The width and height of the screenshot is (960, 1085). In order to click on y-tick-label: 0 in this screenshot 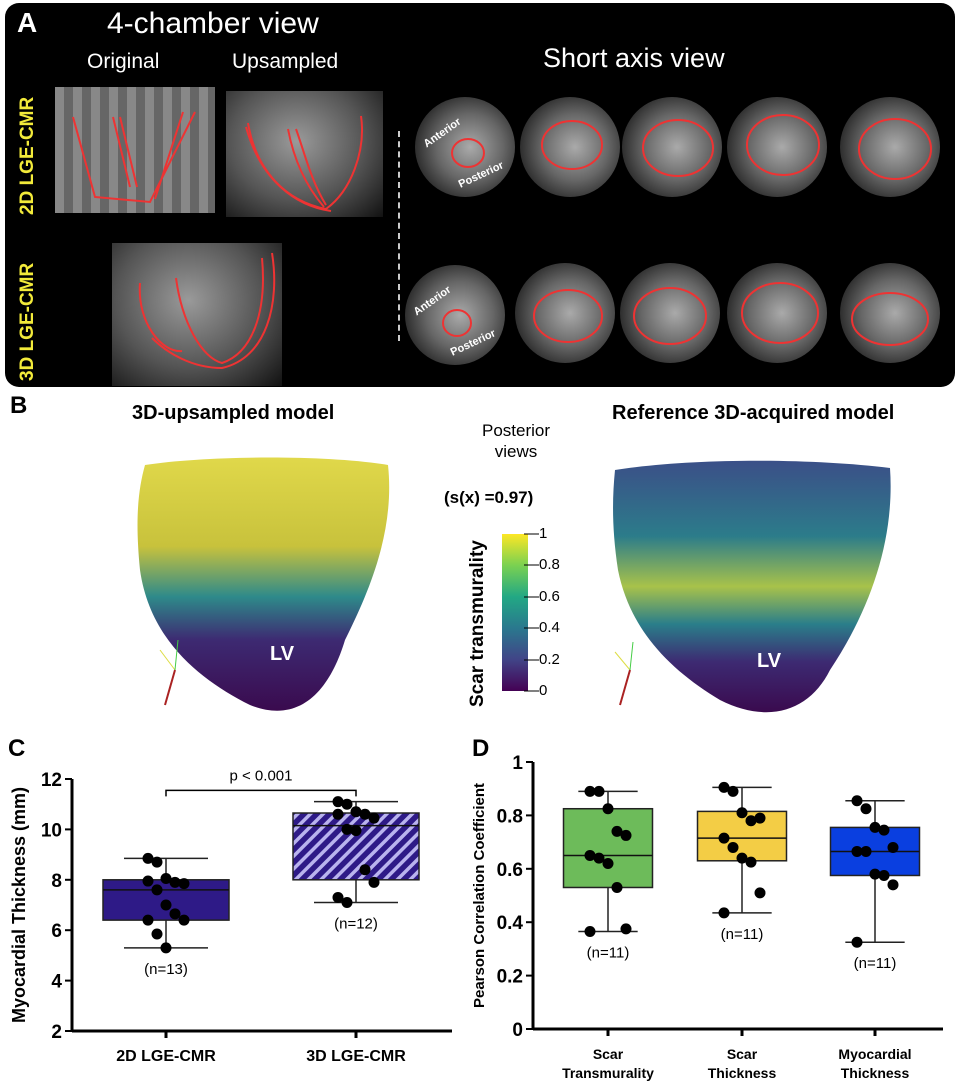, I will do `click(517, 1030)`.